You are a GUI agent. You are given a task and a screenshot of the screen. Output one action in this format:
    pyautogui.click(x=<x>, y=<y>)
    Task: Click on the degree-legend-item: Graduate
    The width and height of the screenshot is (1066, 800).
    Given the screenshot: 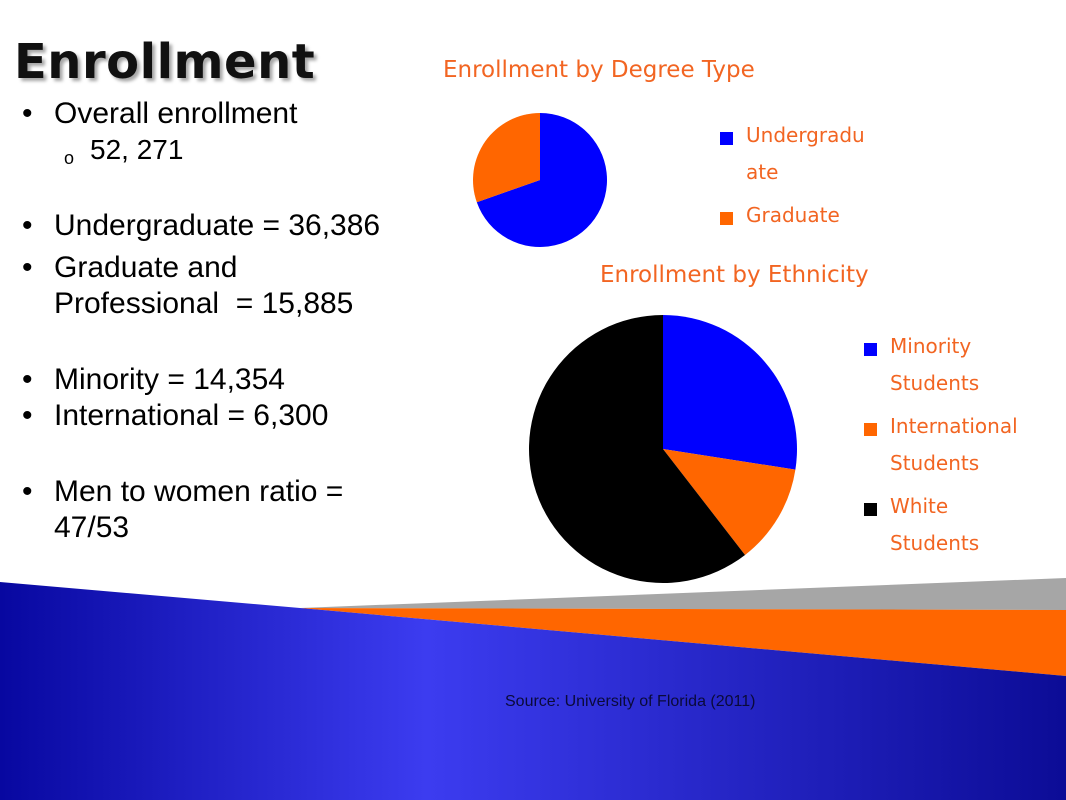 What is the action you would take?
    pyautogui.click(x=810, y=215)
    